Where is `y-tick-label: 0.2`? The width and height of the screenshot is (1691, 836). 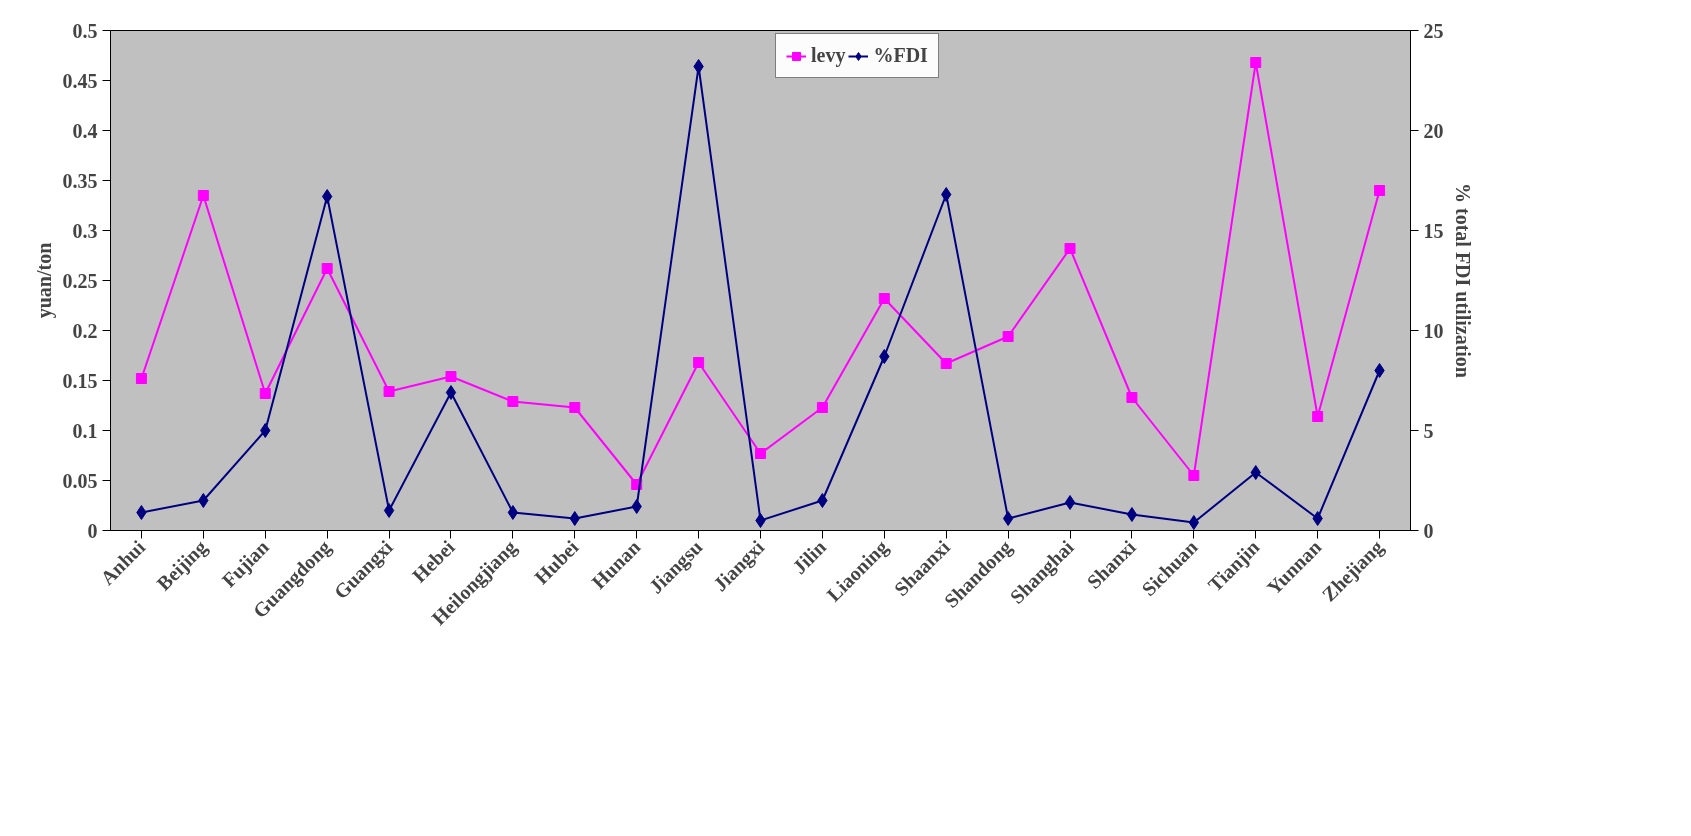
y-tick-label: 0.2 is located at coordinates (85, 330).